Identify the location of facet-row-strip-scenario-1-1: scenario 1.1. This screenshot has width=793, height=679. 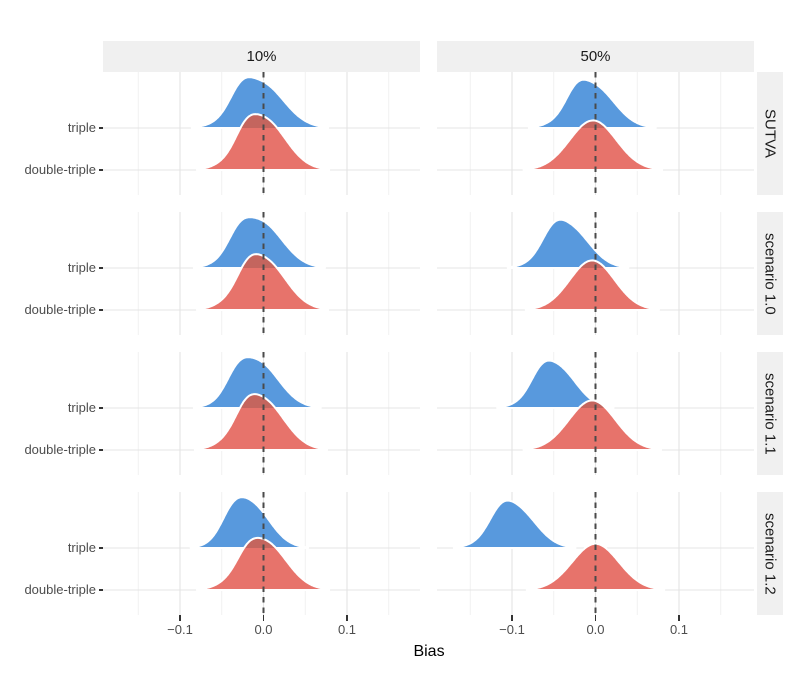
(770, 413).